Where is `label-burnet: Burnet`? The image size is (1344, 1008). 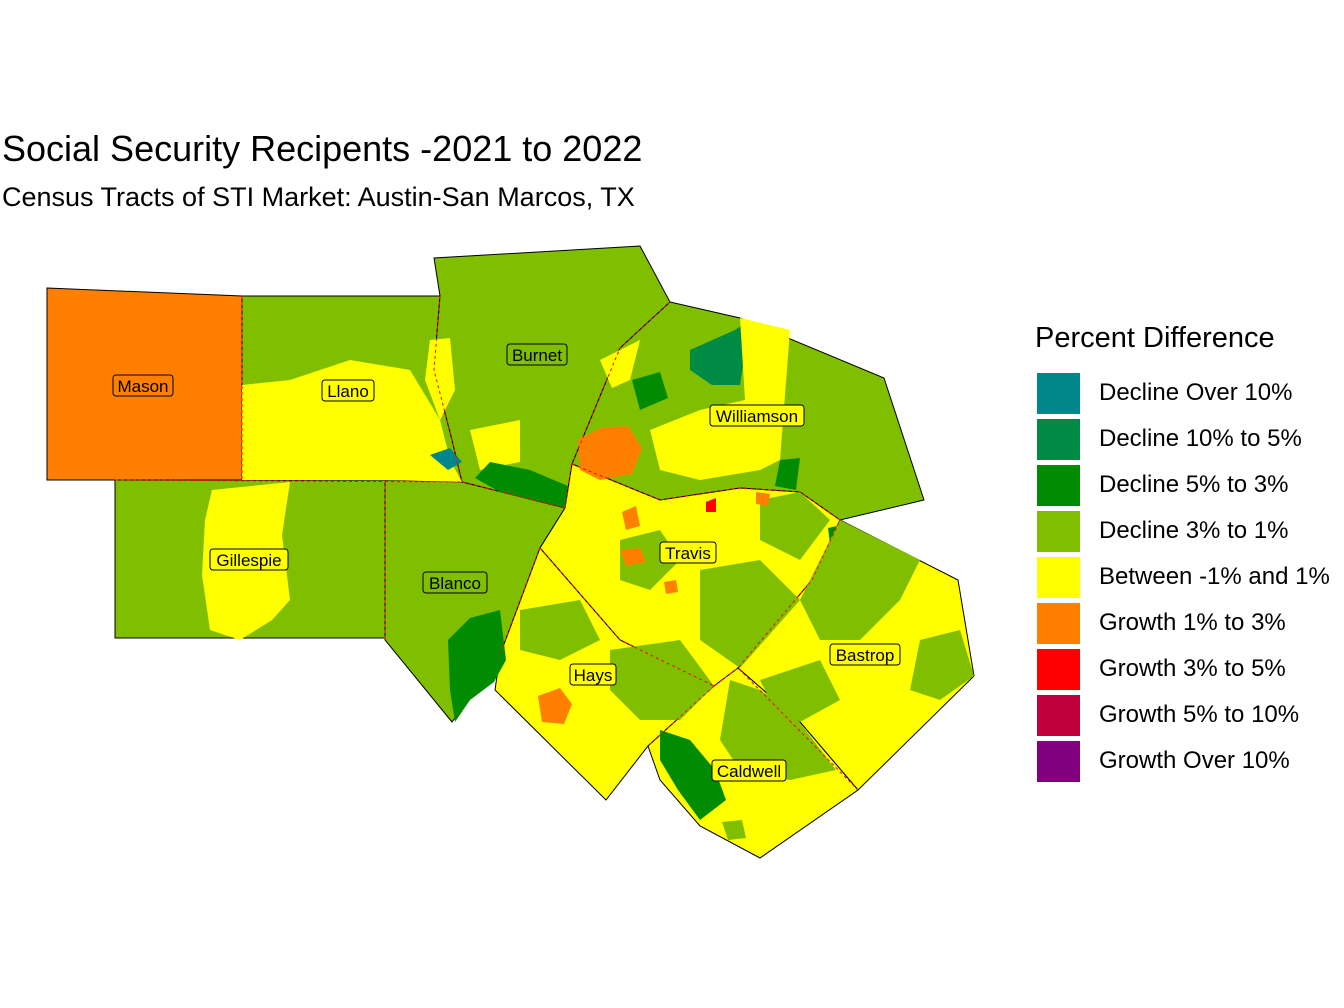
label-burnet: Burnet is located at coordinates (537, 354).